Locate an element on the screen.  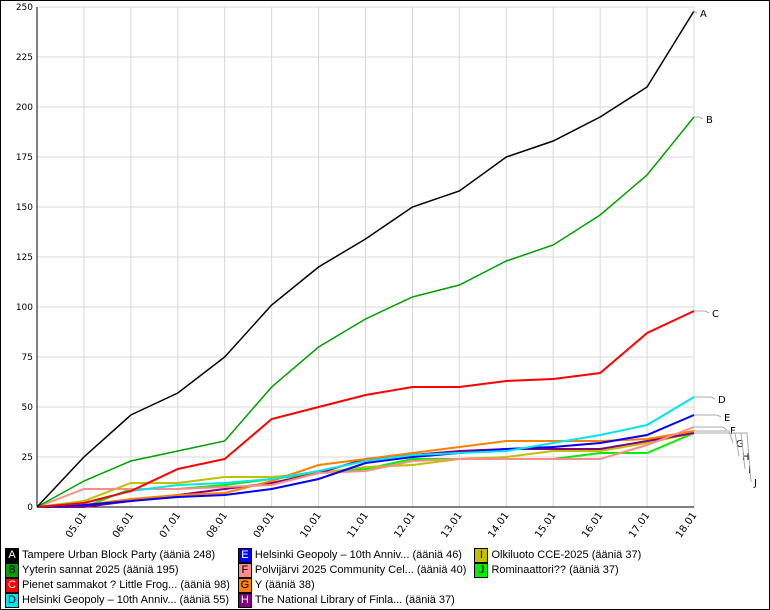
y-tick-label: 175 is located at coordinates (24, 158).